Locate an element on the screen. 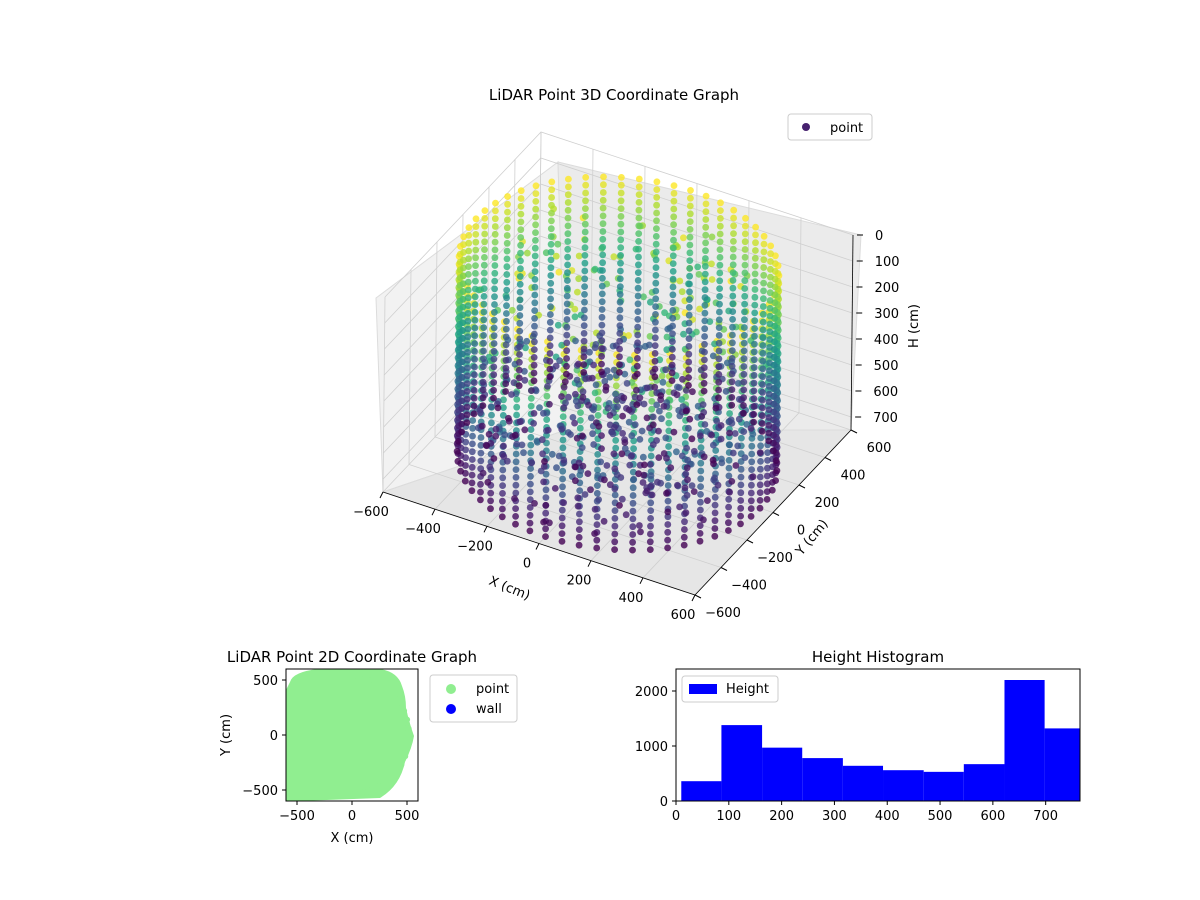 The width and height of the screenshot is (1200, 900). tick-label-x-histogram: 300 is located at coordinates (834, 816).